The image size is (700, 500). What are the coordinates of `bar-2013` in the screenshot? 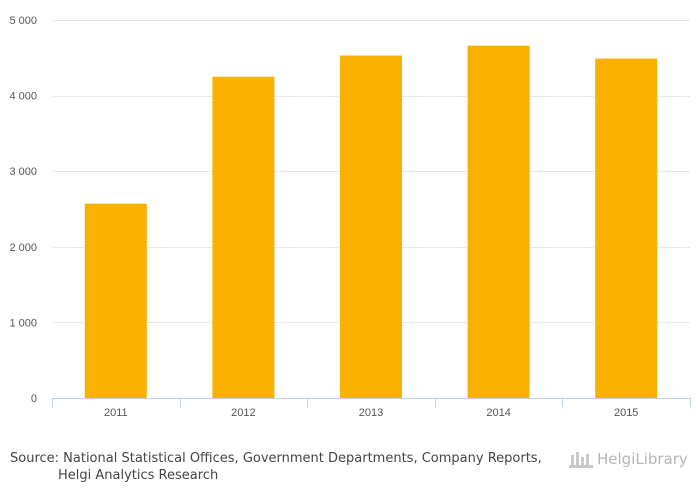 It's located at (371, 226).